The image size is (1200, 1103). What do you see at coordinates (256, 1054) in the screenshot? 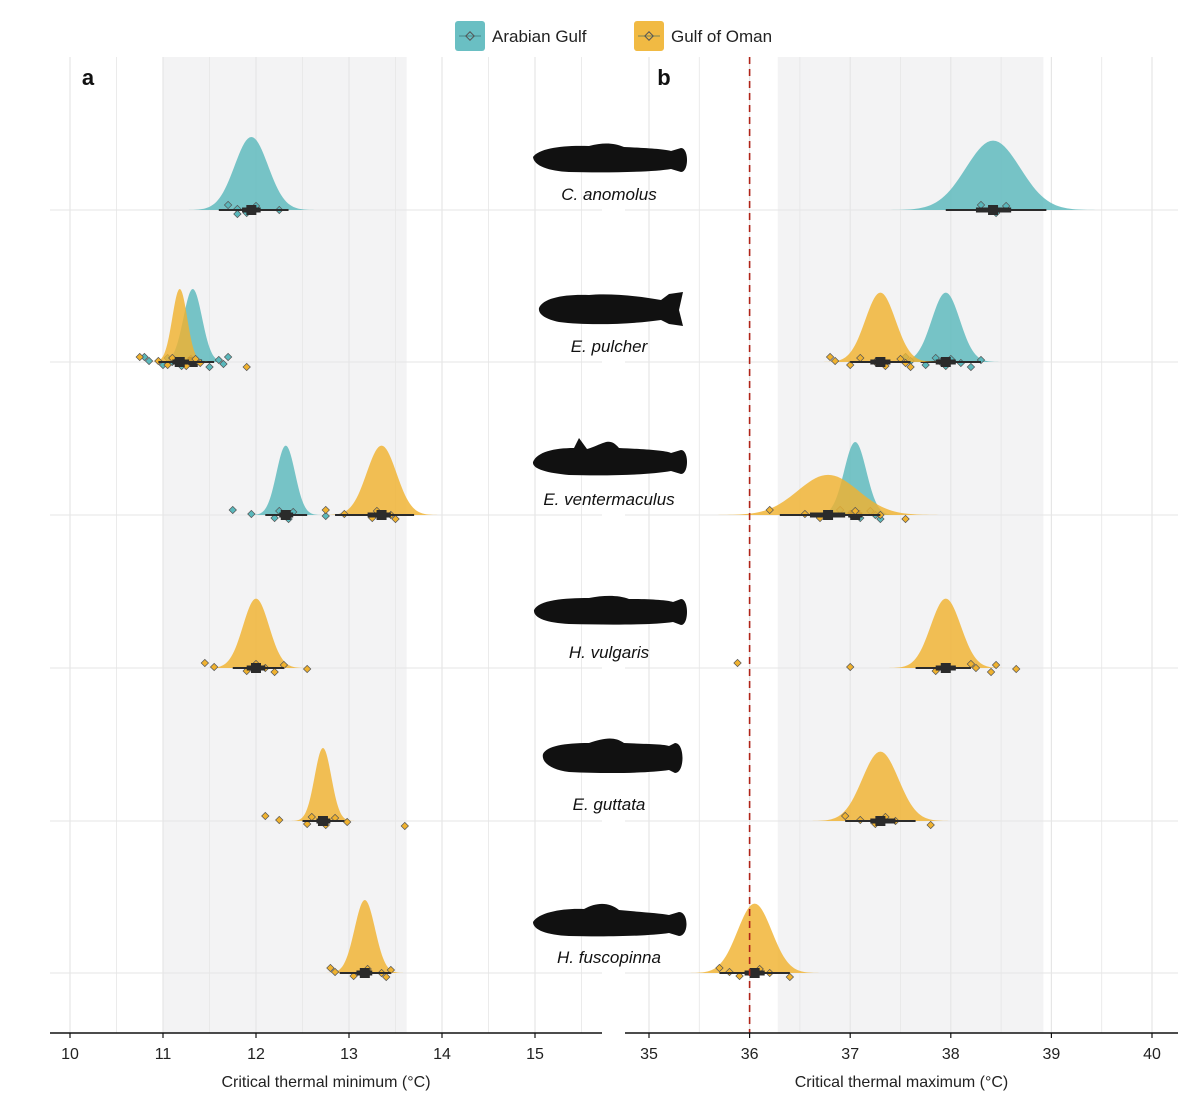
I see `x-tick-label: 12` at bounding box center [256, 1054].